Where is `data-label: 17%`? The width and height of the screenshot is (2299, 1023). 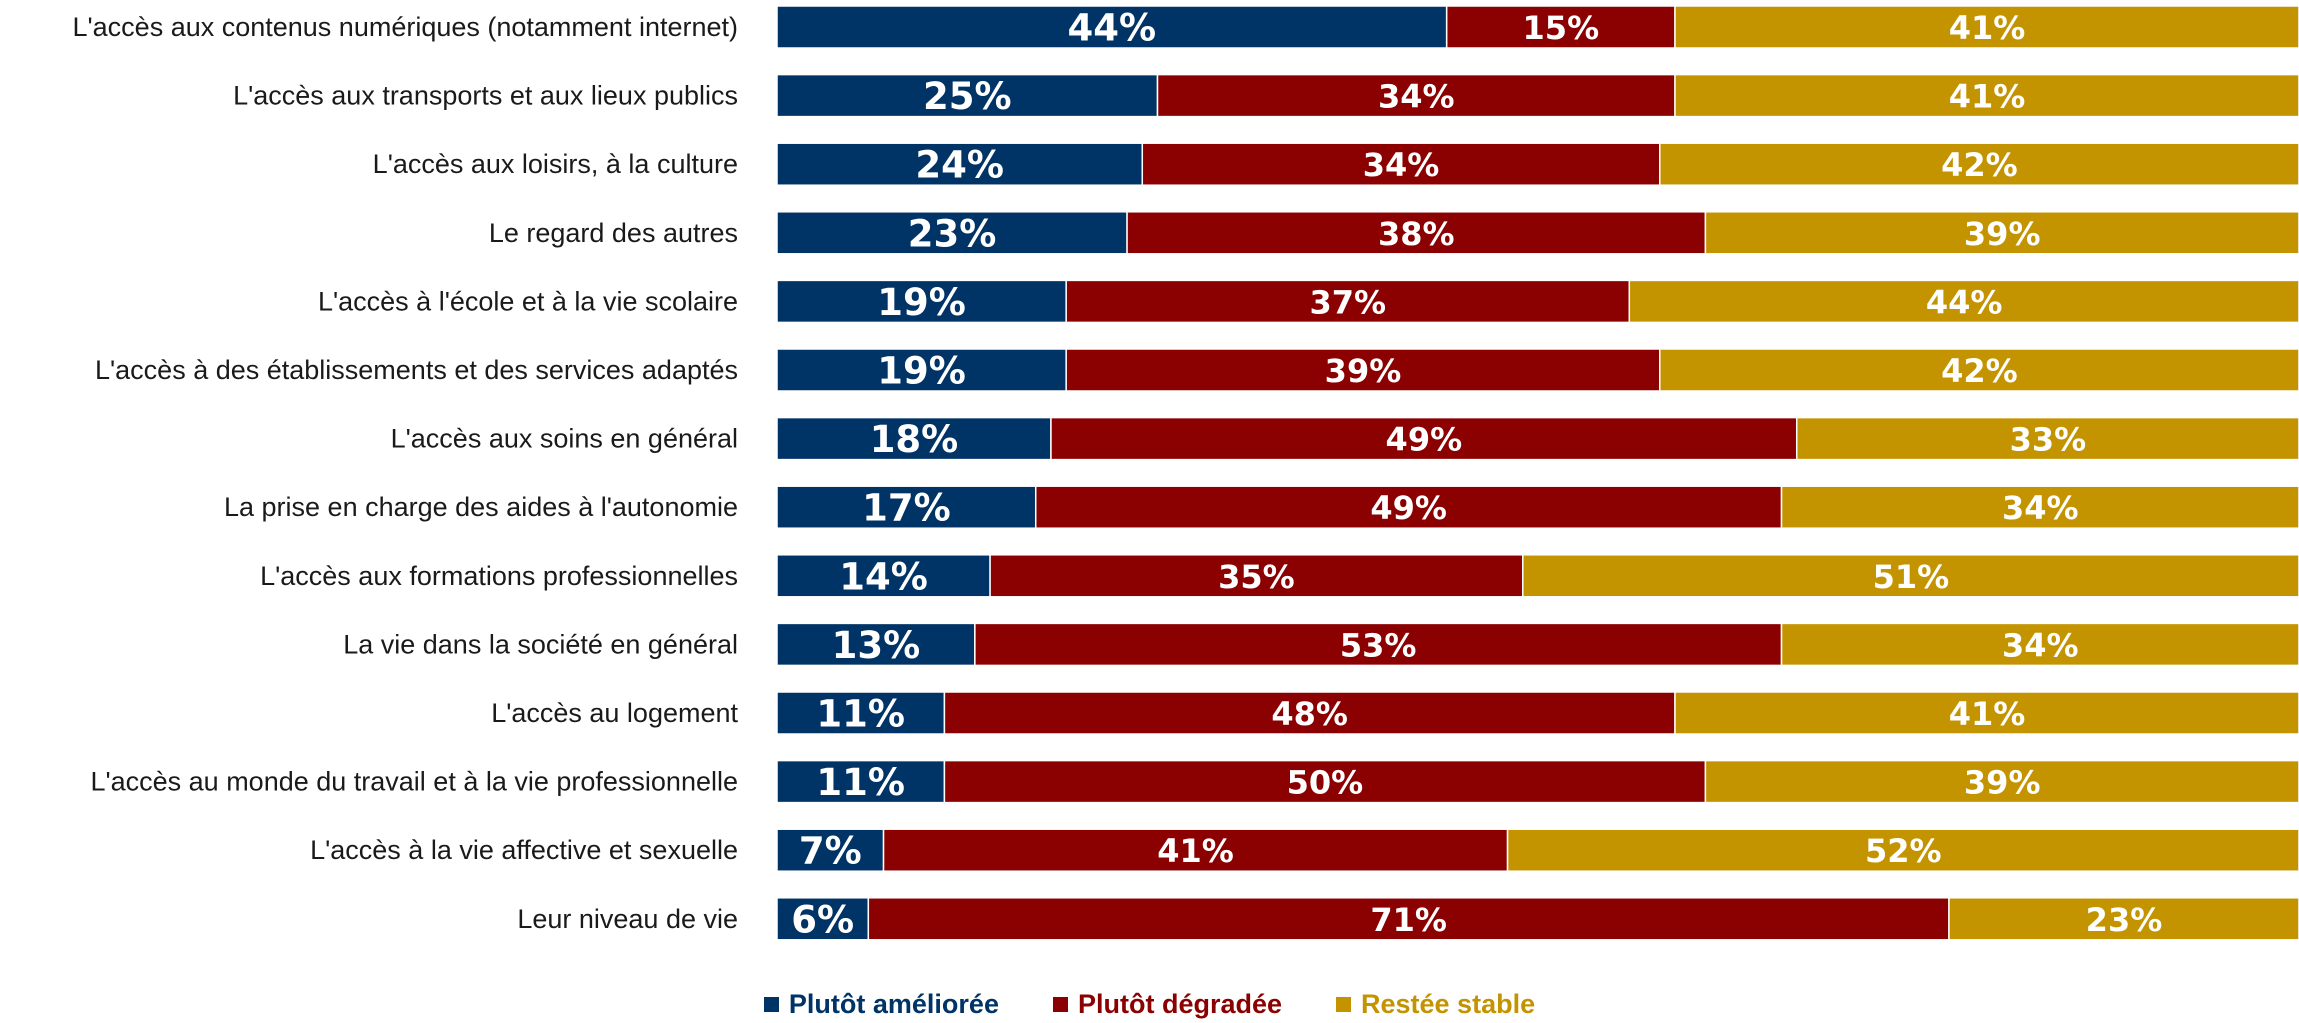
data-label: 17% is located at coordinates (906, 508).